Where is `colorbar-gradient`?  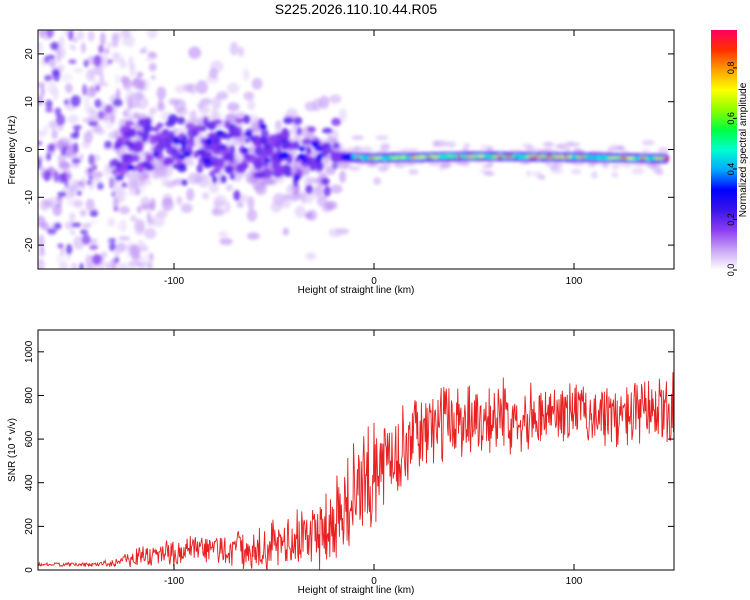
colorbar-gradient is located at coordinates (724, 150).